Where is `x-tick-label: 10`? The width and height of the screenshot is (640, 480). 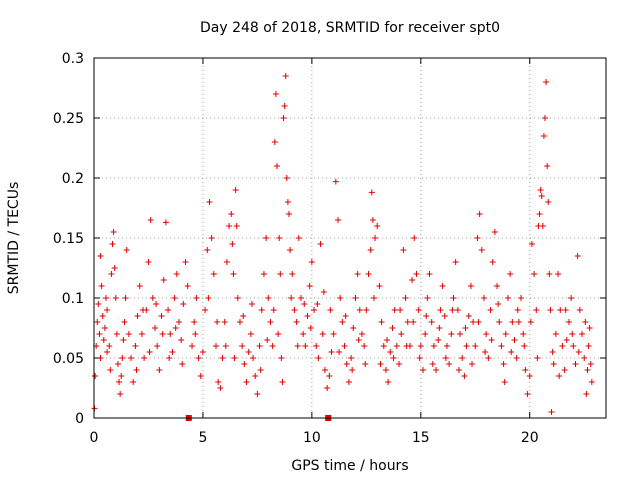 x-tick-label: 10 is located at coordinates (312, 438).